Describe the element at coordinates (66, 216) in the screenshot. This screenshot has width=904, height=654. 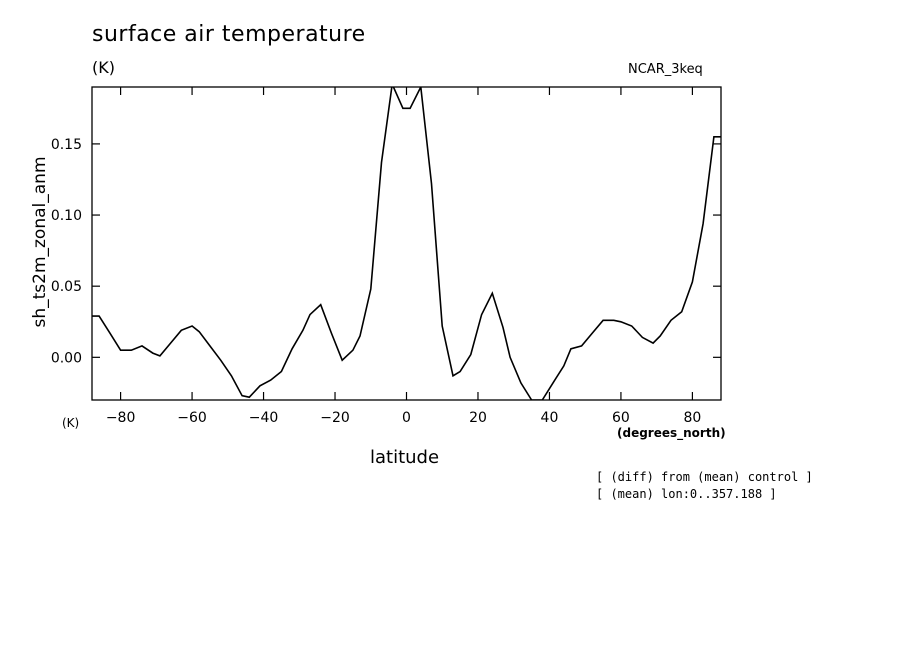
I see `y-tick-label: 0.10` at that location.